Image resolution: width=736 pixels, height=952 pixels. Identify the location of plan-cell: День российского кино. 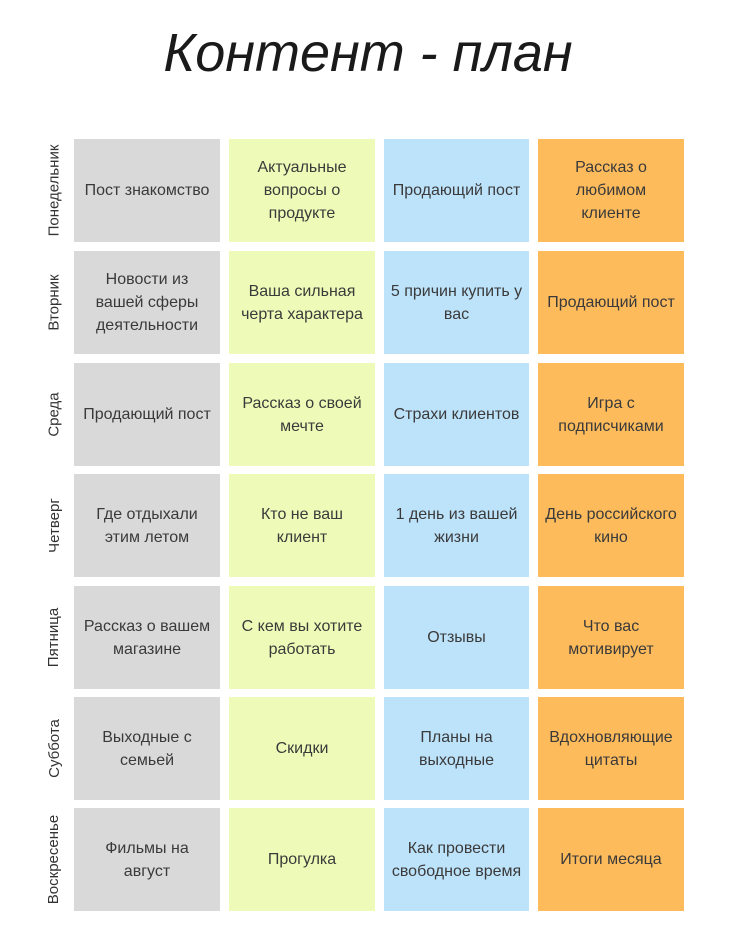
(611, 525).